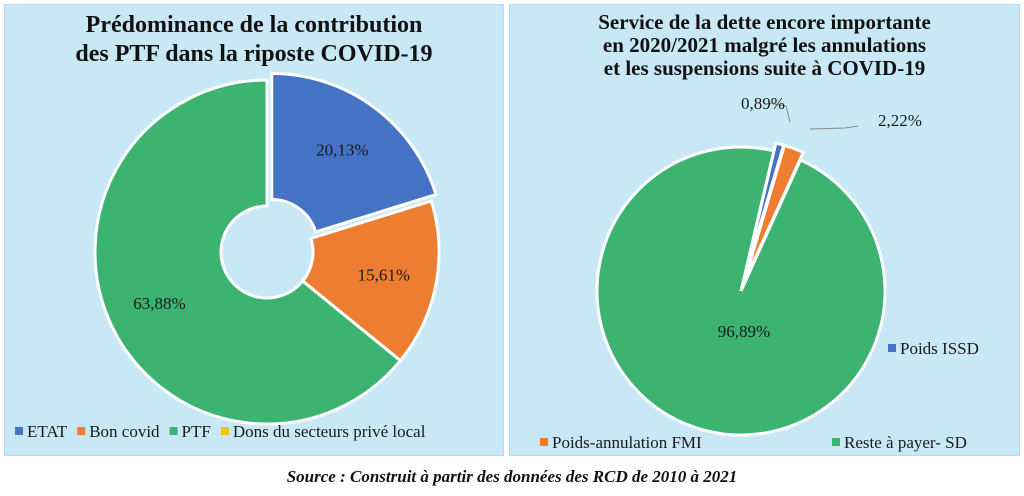  Describe the element at coordinates (384, 275) in the screenshot. I see `data-label-bon-covid: 15,61%` at that location.